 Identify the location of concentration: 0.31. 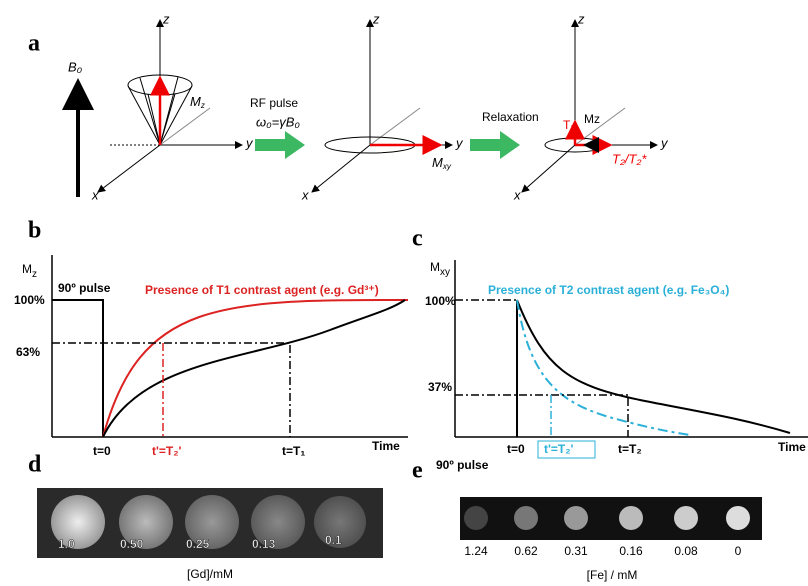
(576, 551).